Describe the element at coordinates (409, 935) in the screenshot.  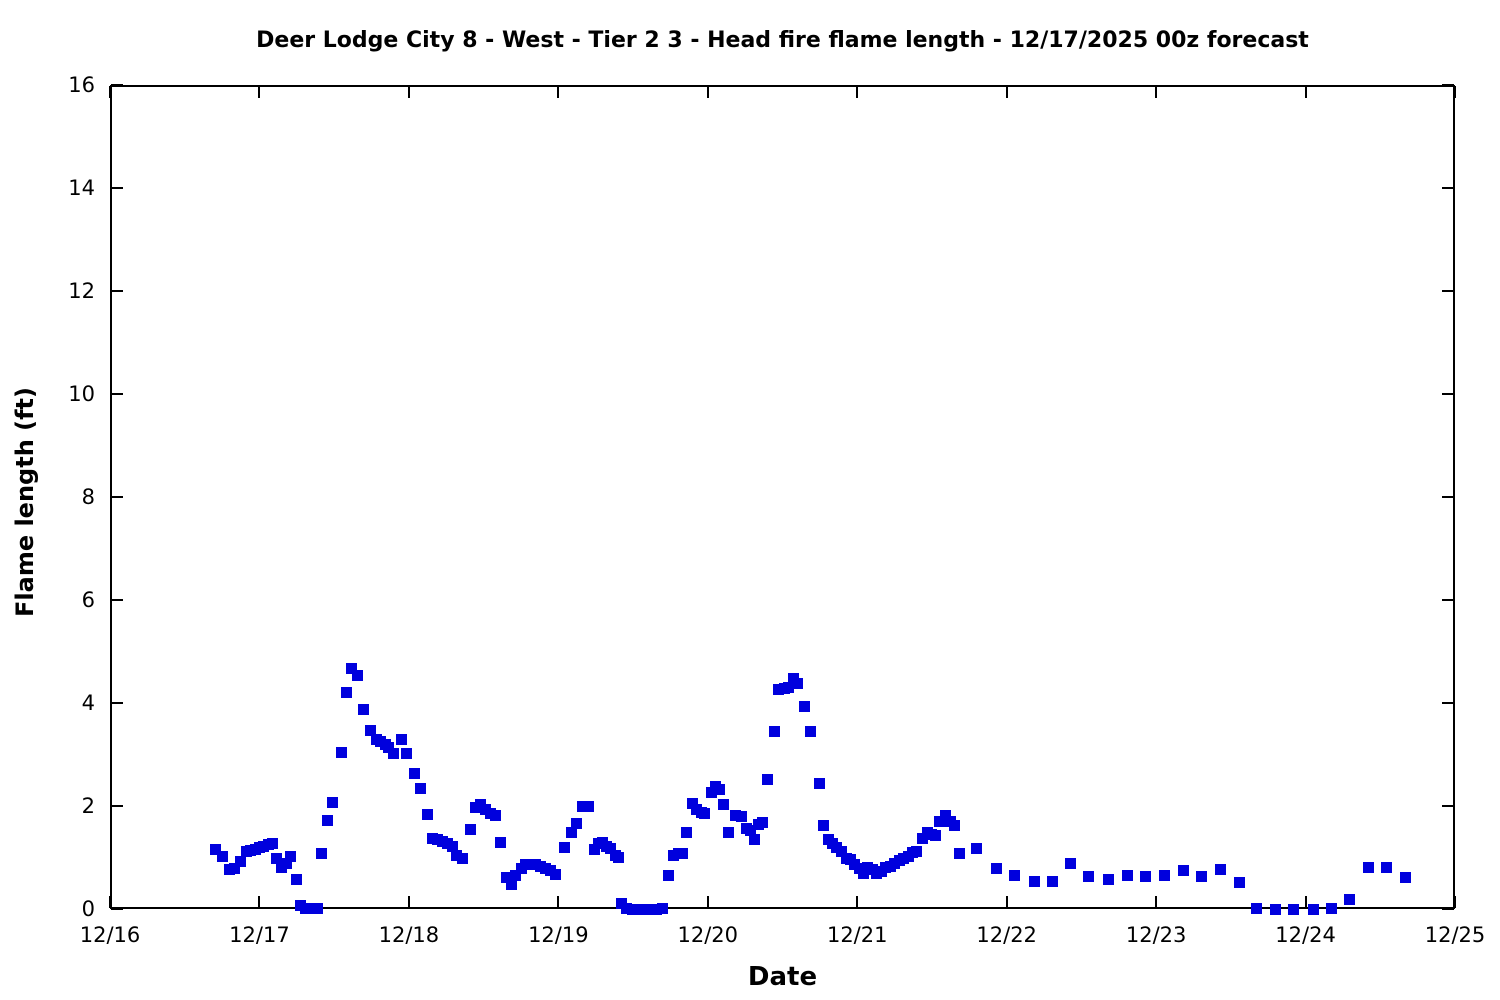
I see `x-tick-label: 12/18` at that location.